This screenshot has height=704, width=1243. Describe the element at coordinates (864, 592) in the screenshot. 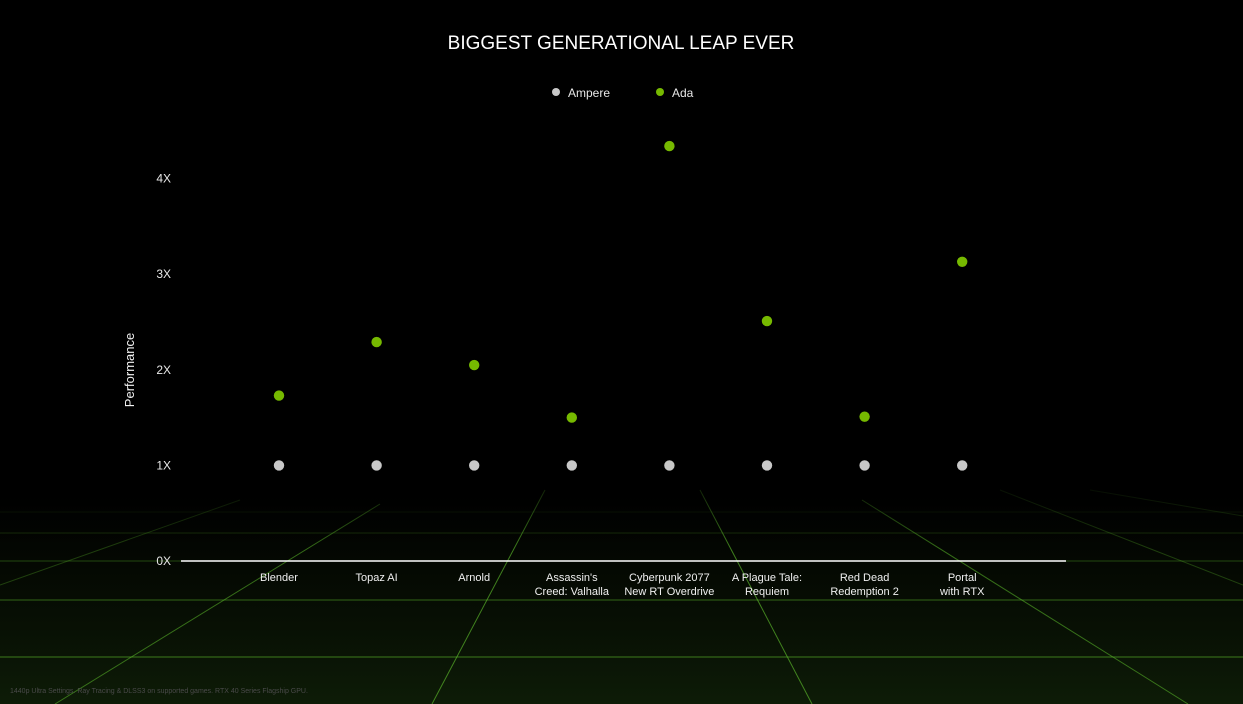

I see `x-category-label-line: Redemption 2` at that location.